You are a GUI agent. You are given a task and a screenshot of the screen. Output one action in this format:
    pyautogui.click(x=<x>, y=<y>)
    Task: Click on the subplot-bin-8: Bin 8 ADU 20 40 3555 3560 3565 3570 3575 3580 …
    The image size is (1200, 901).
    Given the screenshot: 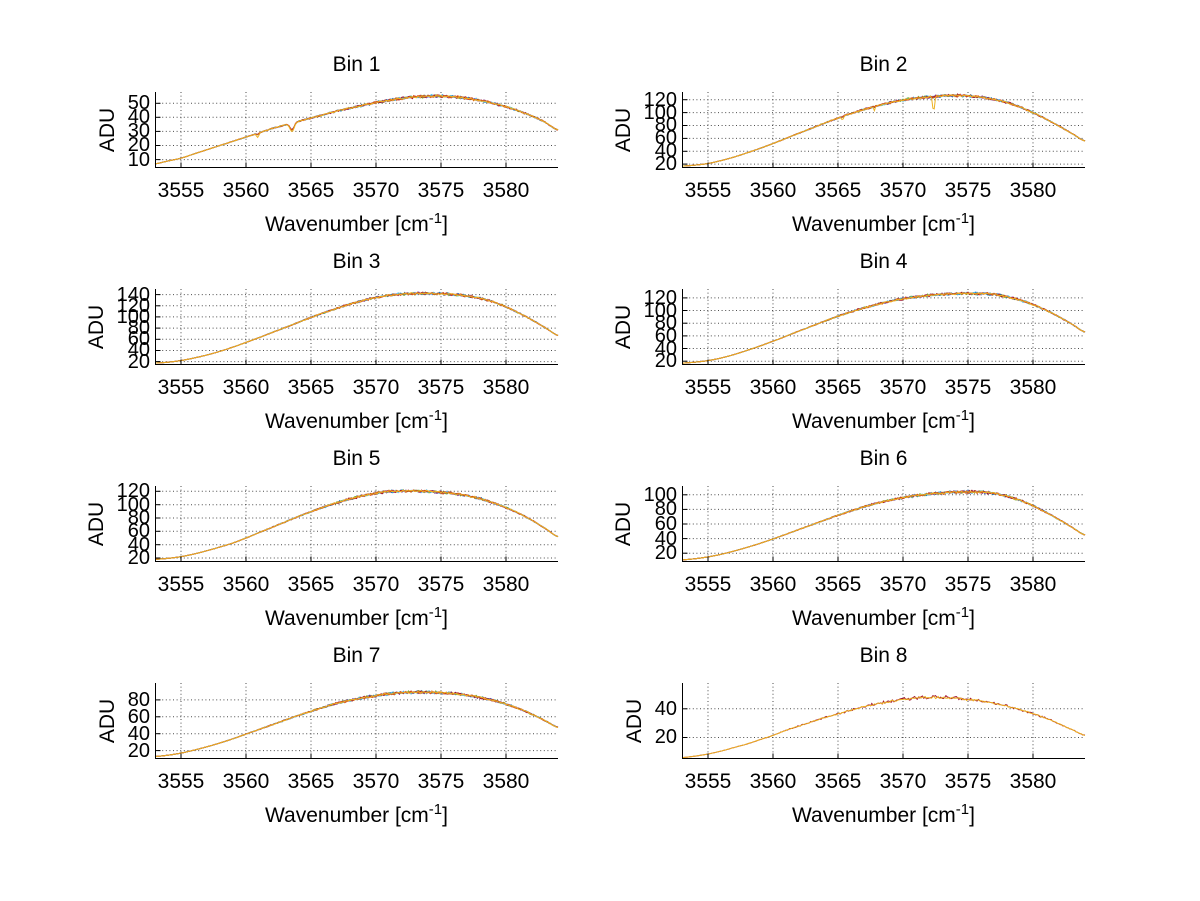 What is the action you would take?
    pyautogui.click(x=832, y=743)
    